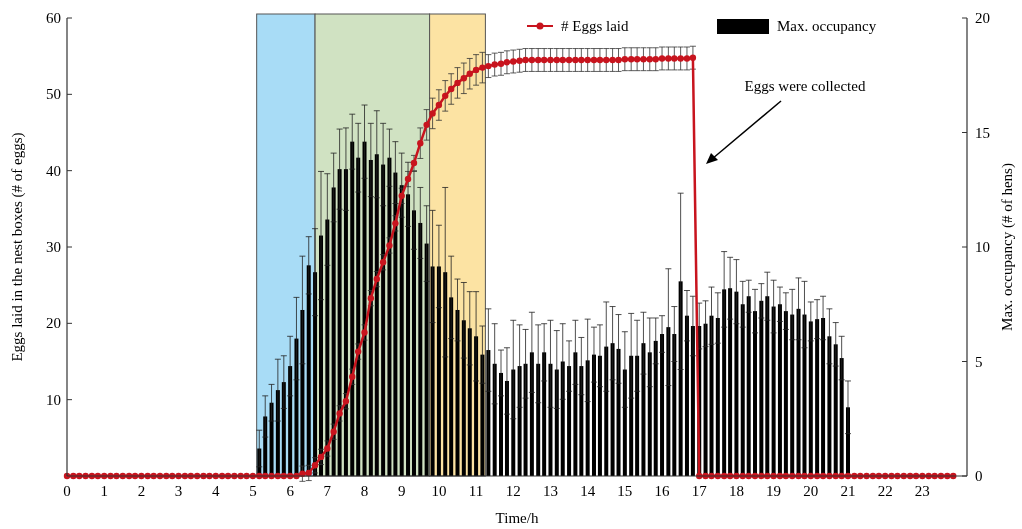 Image resolution: width=1022 pixels, height=529 pixels. Describe the element at coordinates (253, 491) in the screenshot. I see `x-tick-label: 5` at that location.